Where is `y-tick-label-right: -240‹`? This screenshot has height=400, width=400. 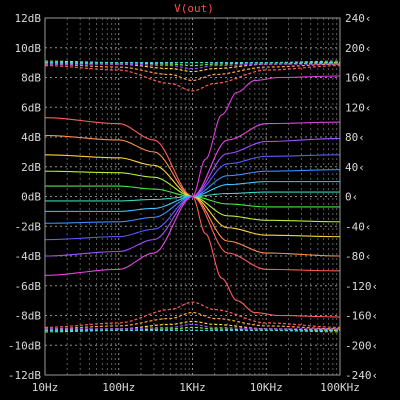
y-tick-label-right: -240‹ is located at coordinates (361, 375).